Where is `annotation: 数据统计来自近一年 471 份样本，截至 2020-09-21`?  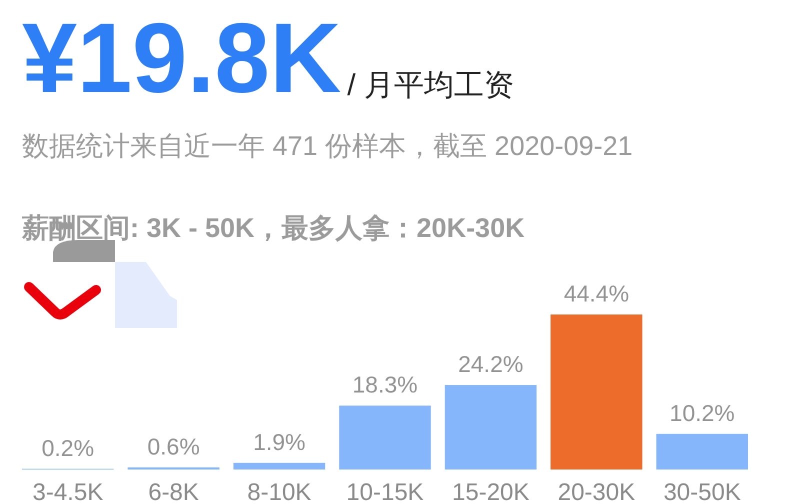
annotation: 数据统计来自近一年 471 份样本，截至 2020-09-21 is located at coordinates (327, 146).